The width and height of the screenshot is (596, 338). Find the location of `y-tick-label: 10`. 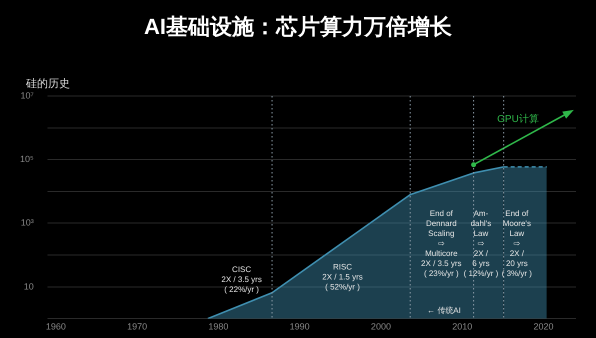

y-tick-label: 10 is located at coordinates (29, 286).